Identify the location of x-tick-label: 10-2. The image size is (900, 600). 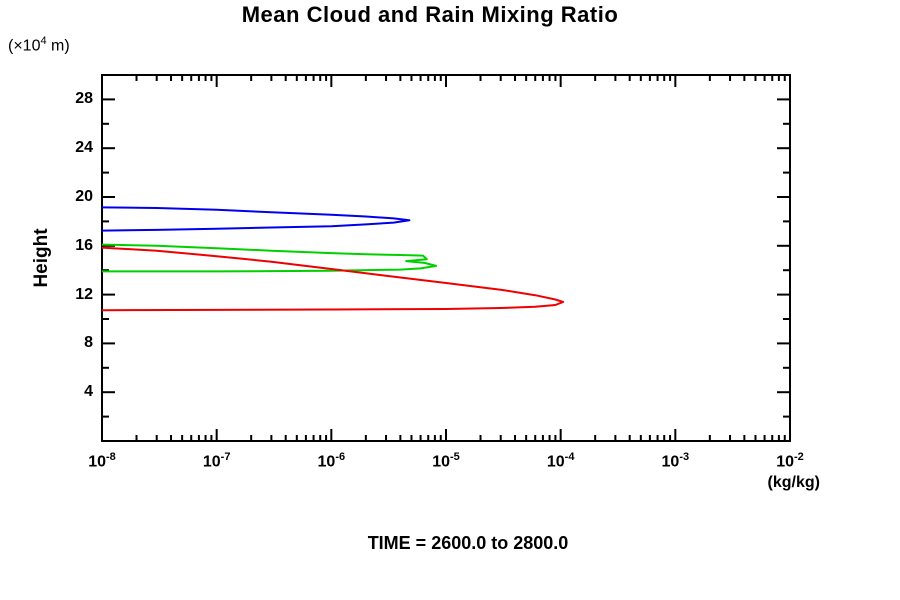
(790, 459).